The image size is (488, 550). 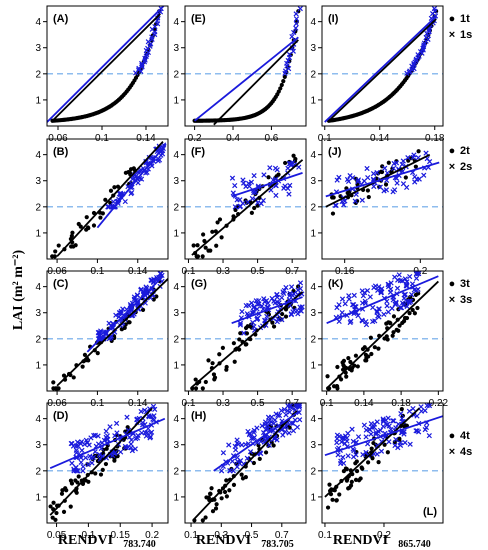 I want to click on y-tick-label: 3, so click(x=176, y=313).